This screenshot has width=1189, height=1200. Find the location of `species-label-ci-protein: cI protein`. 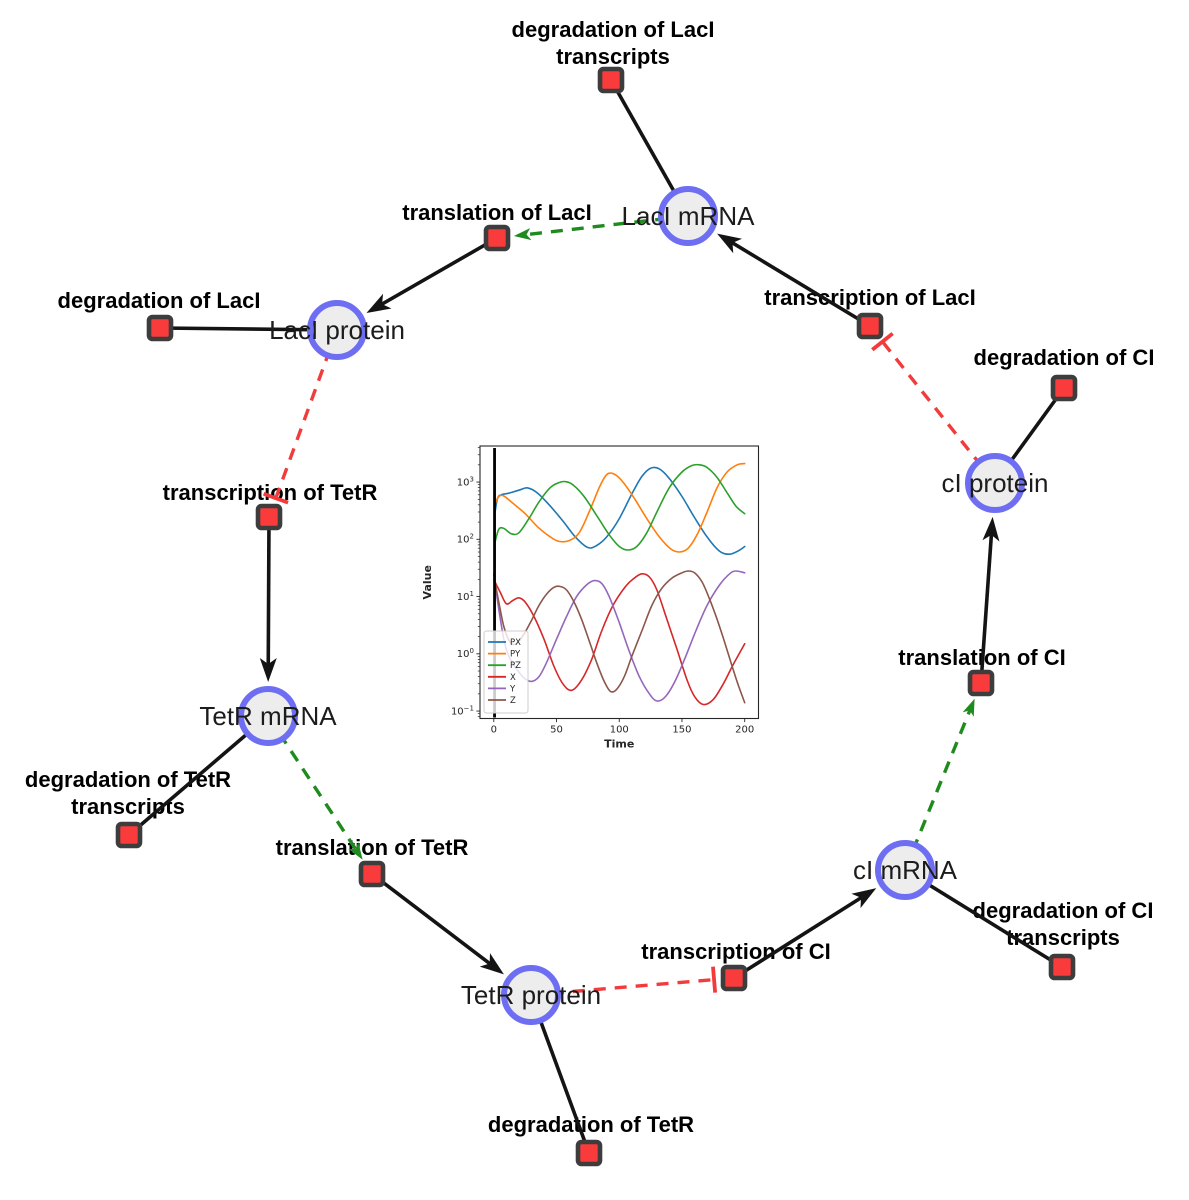

species-label-ci-protein: cI protein is located at coordinates (995, 483).